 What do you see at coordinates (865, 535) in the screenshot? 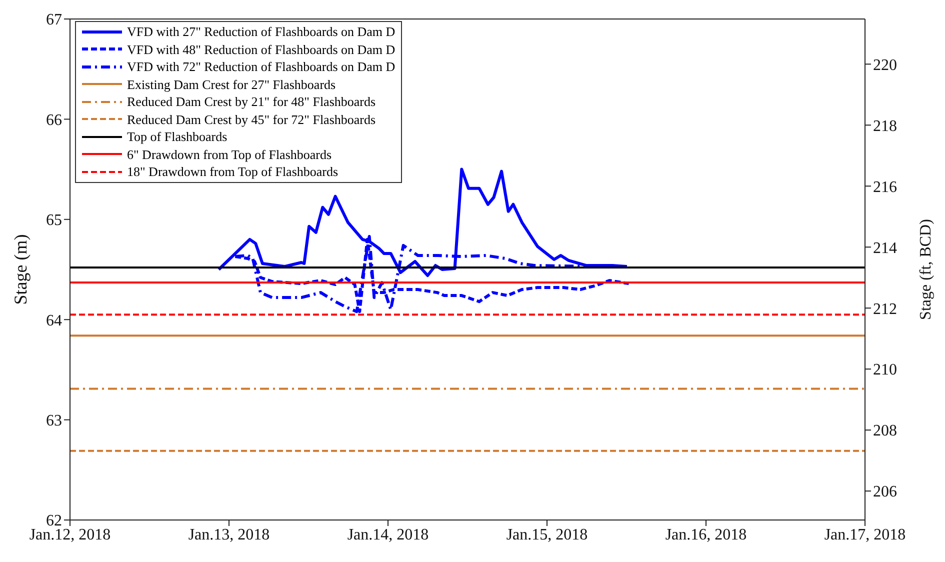
I see `x-tick-label: Jan.17, 2018` at bounding box center [865, 535].